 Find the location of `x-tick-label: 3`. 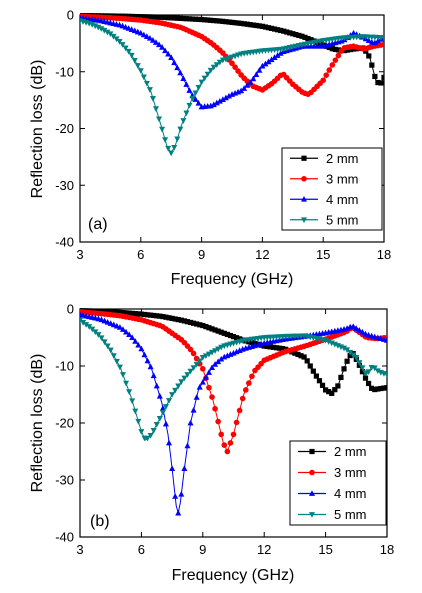

x-tick-label: 3 is located at coordinates (79, 549).